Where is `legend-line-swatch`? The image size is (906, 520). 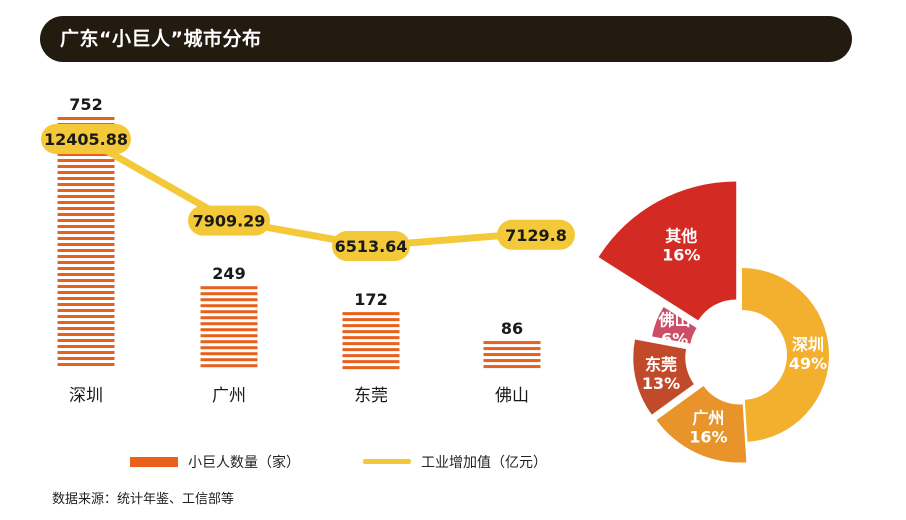 legend-line-swatch is located at coordinates (387, 461).